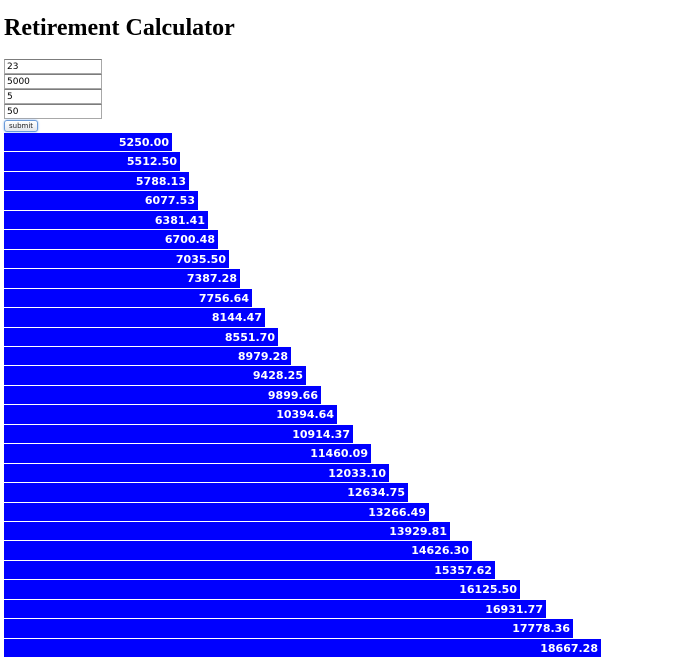  I want to click on years-input, so click(53, 111).